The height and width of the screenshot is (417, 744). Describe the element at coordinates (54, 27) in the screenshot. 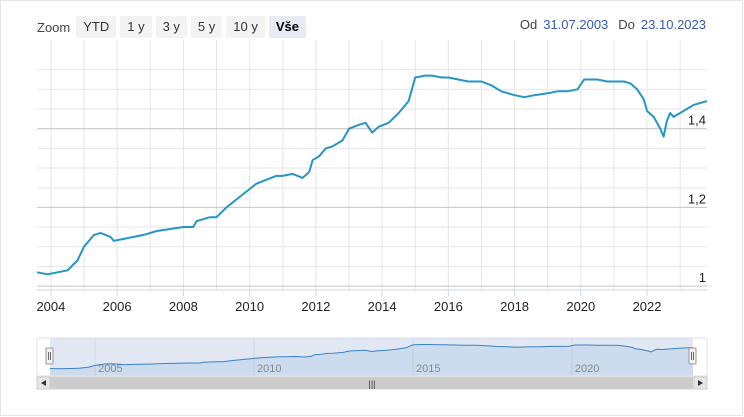

I see `zoom-label: Zoom` at that location.